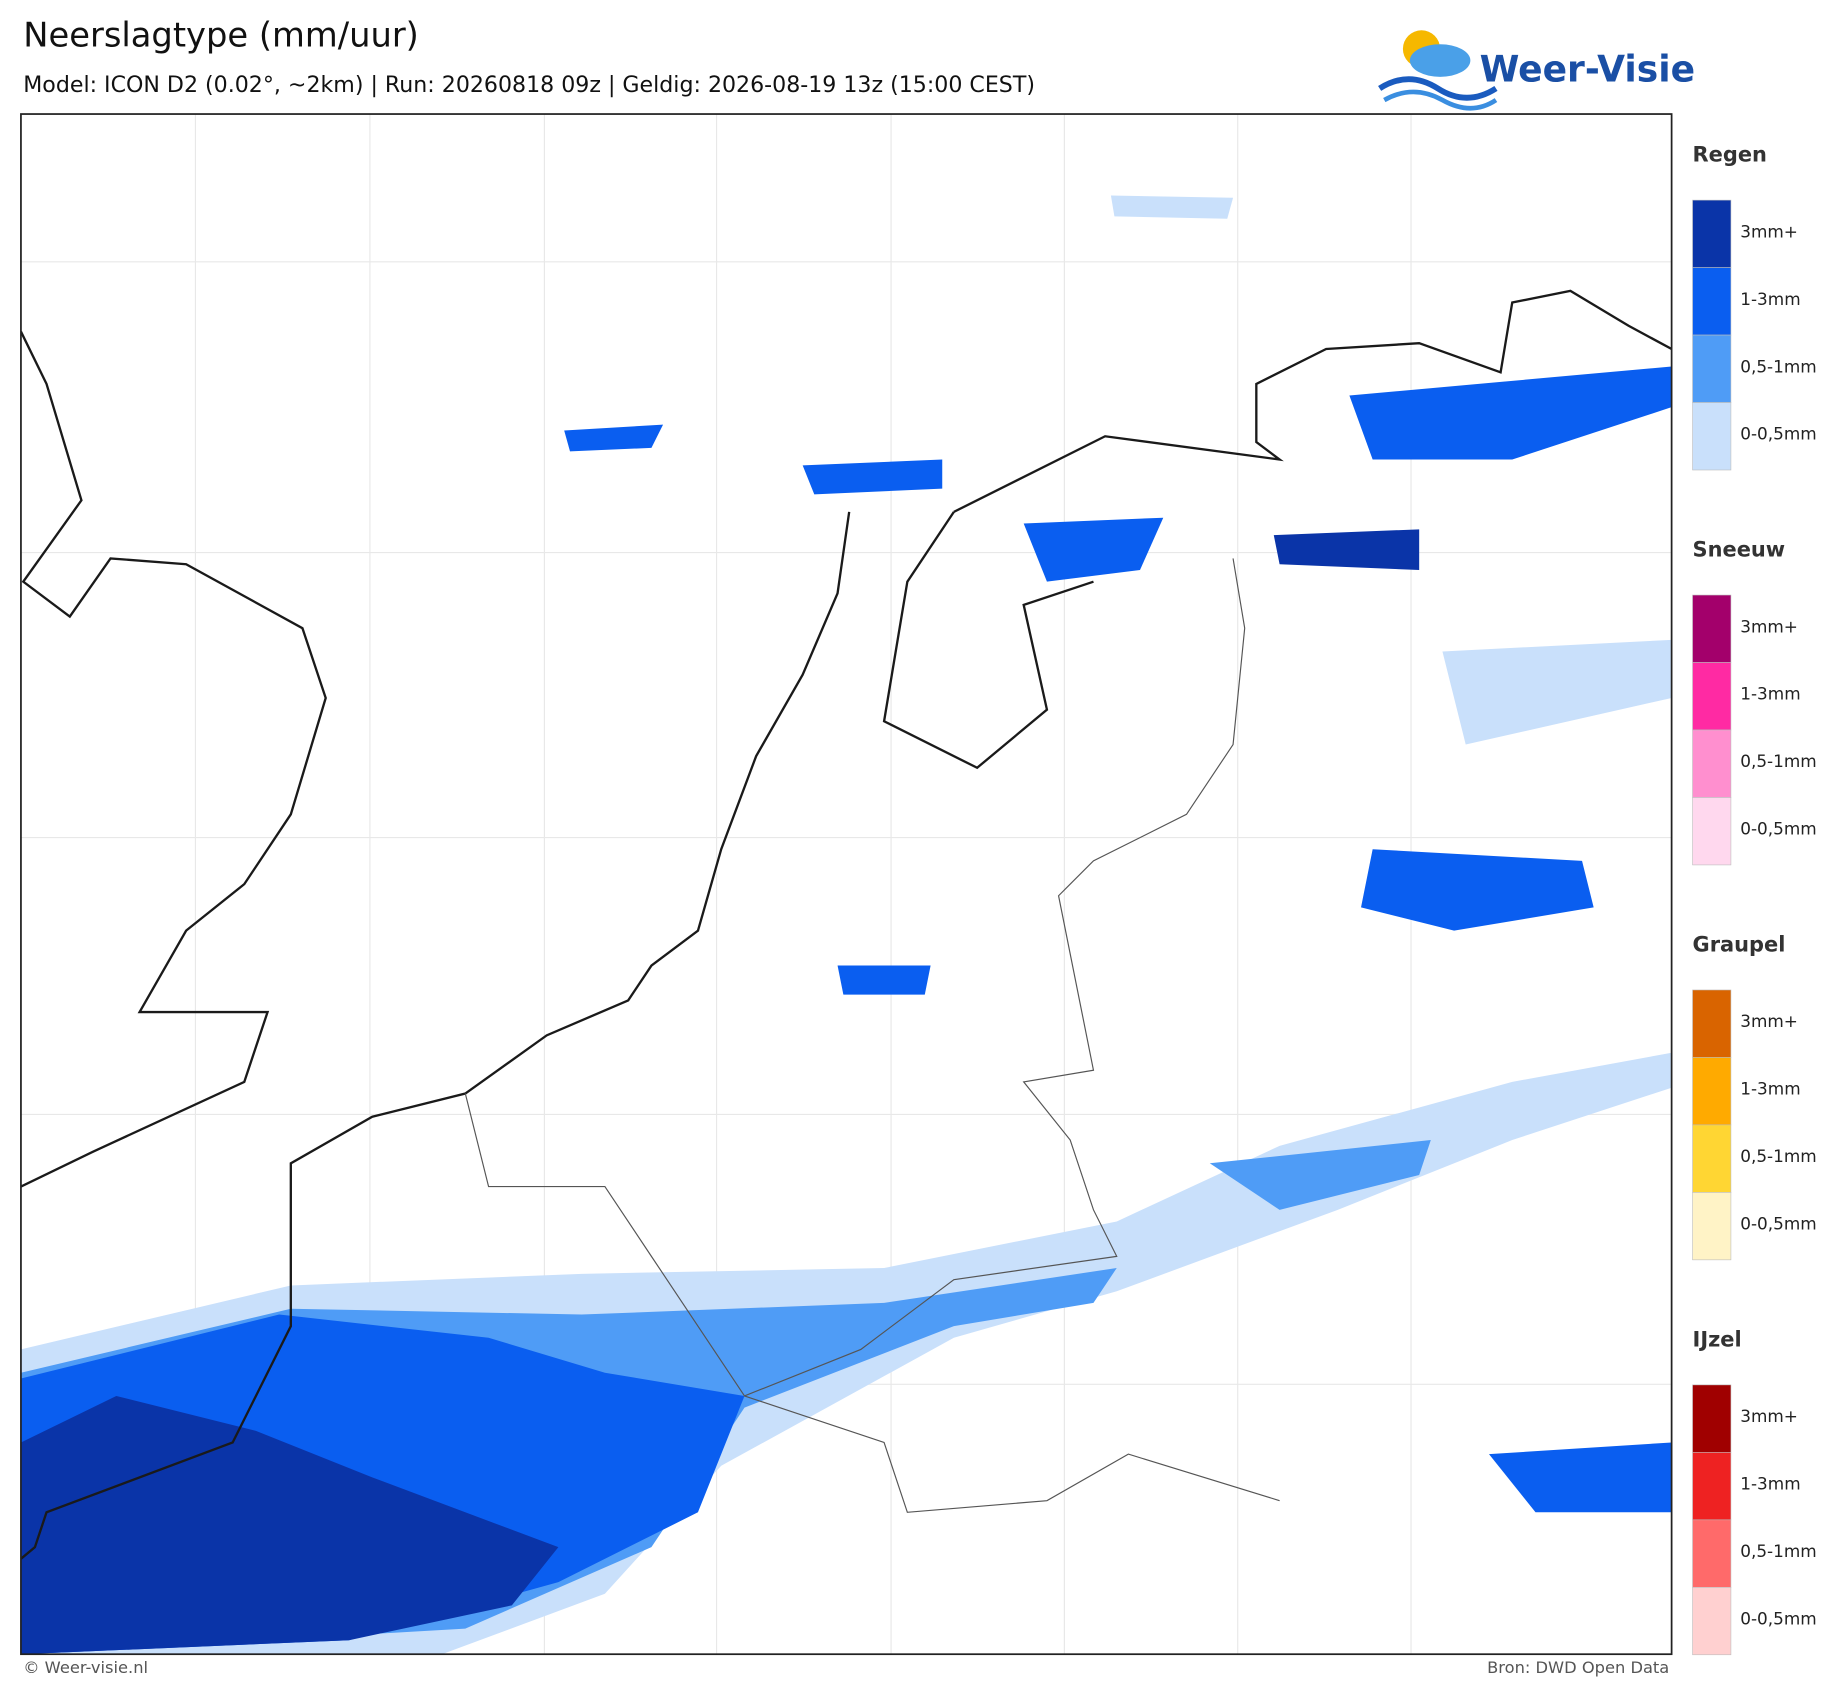 Image resolution: width=1824 pixels, height=1681 pixels. What do you see at coordinates (1587, 69) in the screenshot?
I see `logo-text: Weer-Visie` at bounding box center [1587, 69].